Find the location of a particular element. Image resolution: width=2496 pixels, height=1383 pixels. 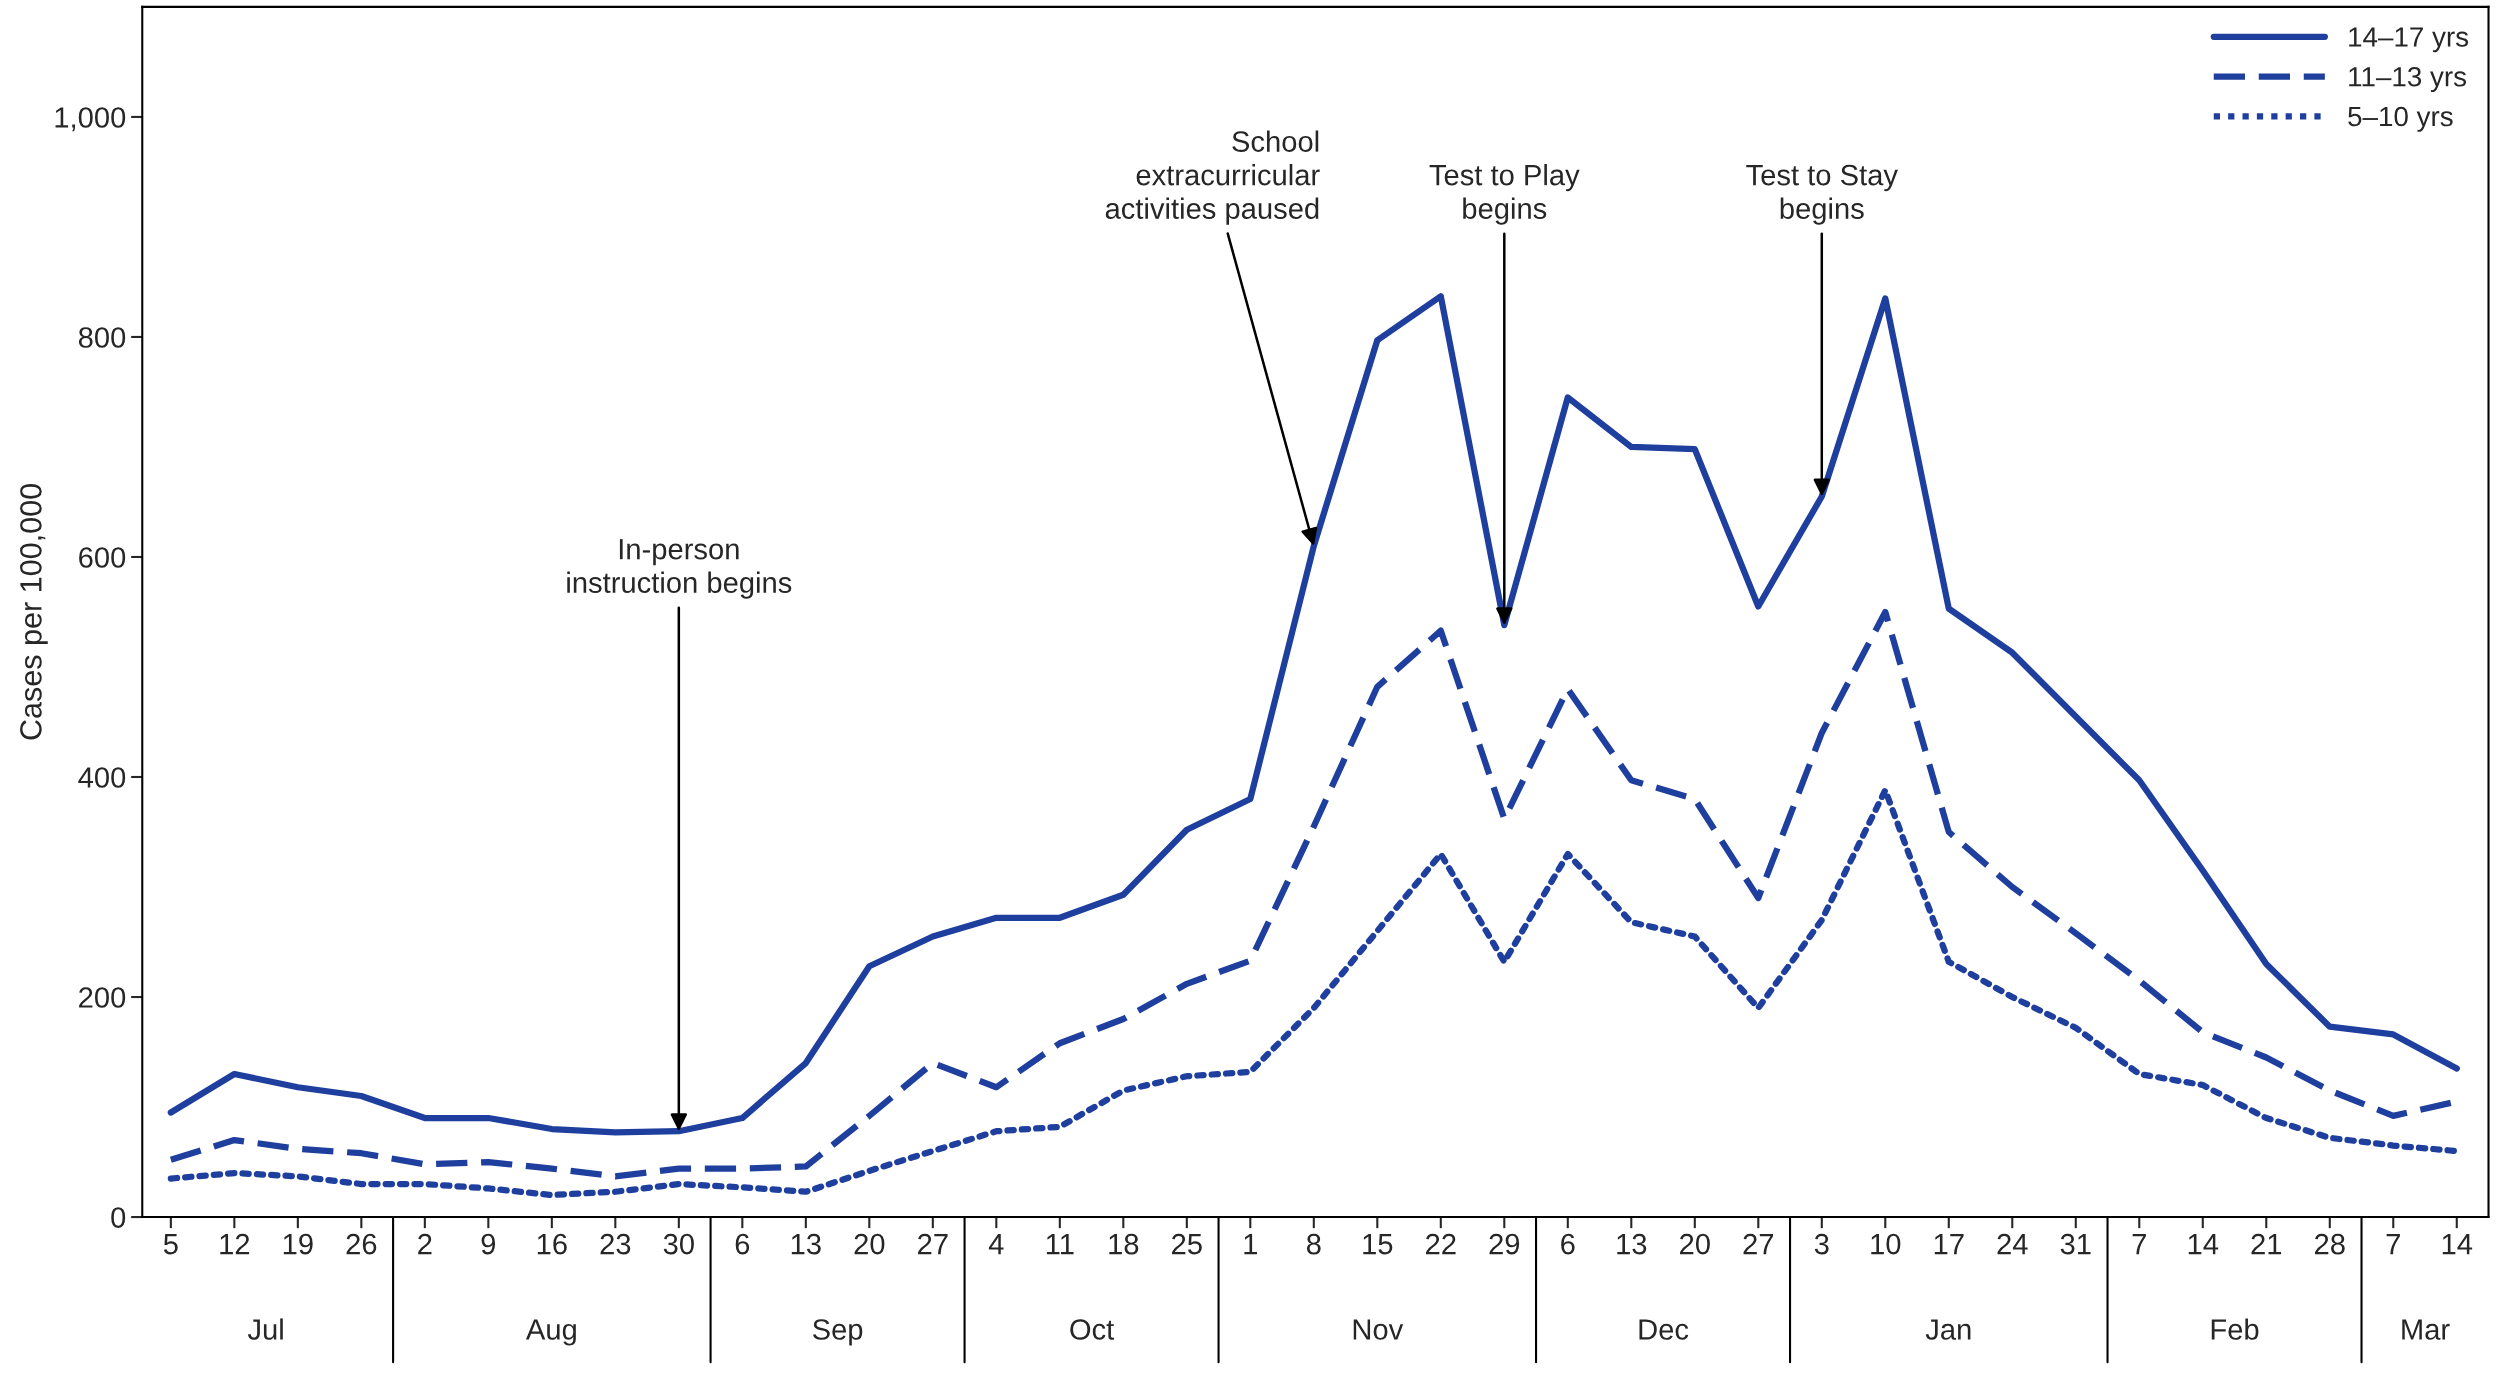

x-tick-label: 25 is located at coordinates (1187, 1244).